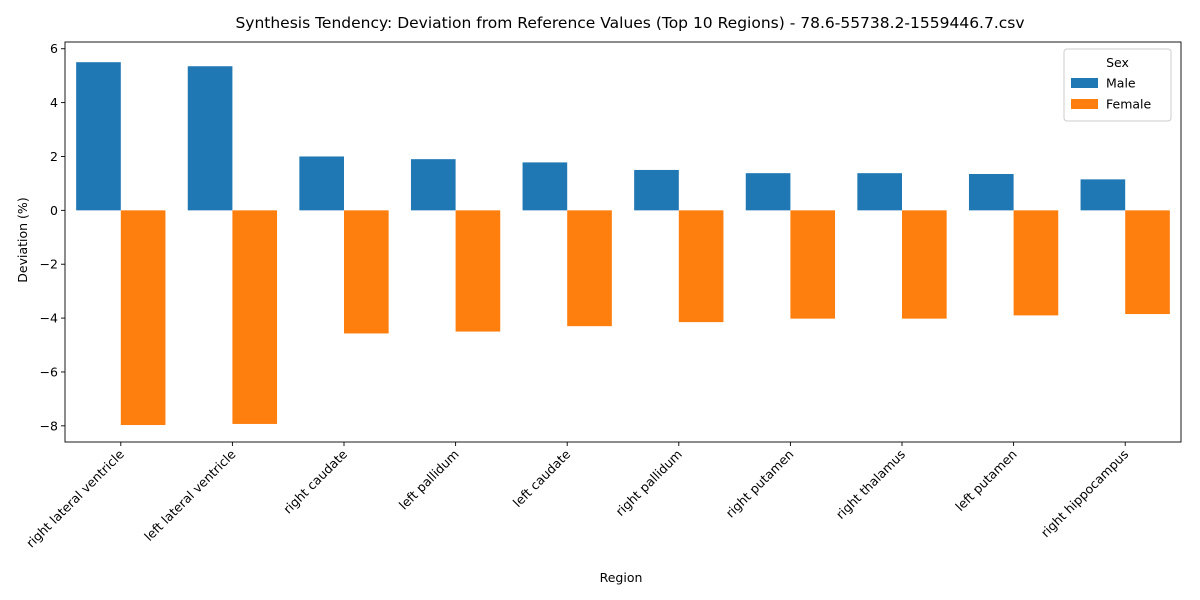  I want to click on y-axis-label: Deviation (%), so click(22, 239).